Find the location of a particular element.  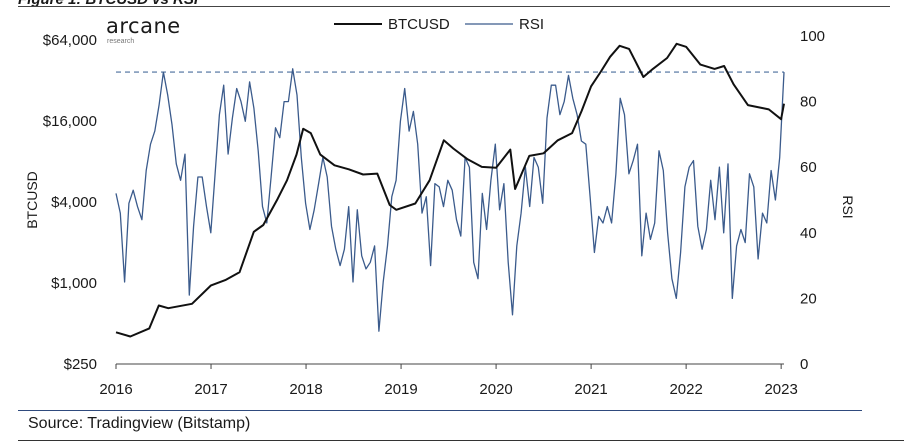

top-rule is located at coordinates (454, 6).